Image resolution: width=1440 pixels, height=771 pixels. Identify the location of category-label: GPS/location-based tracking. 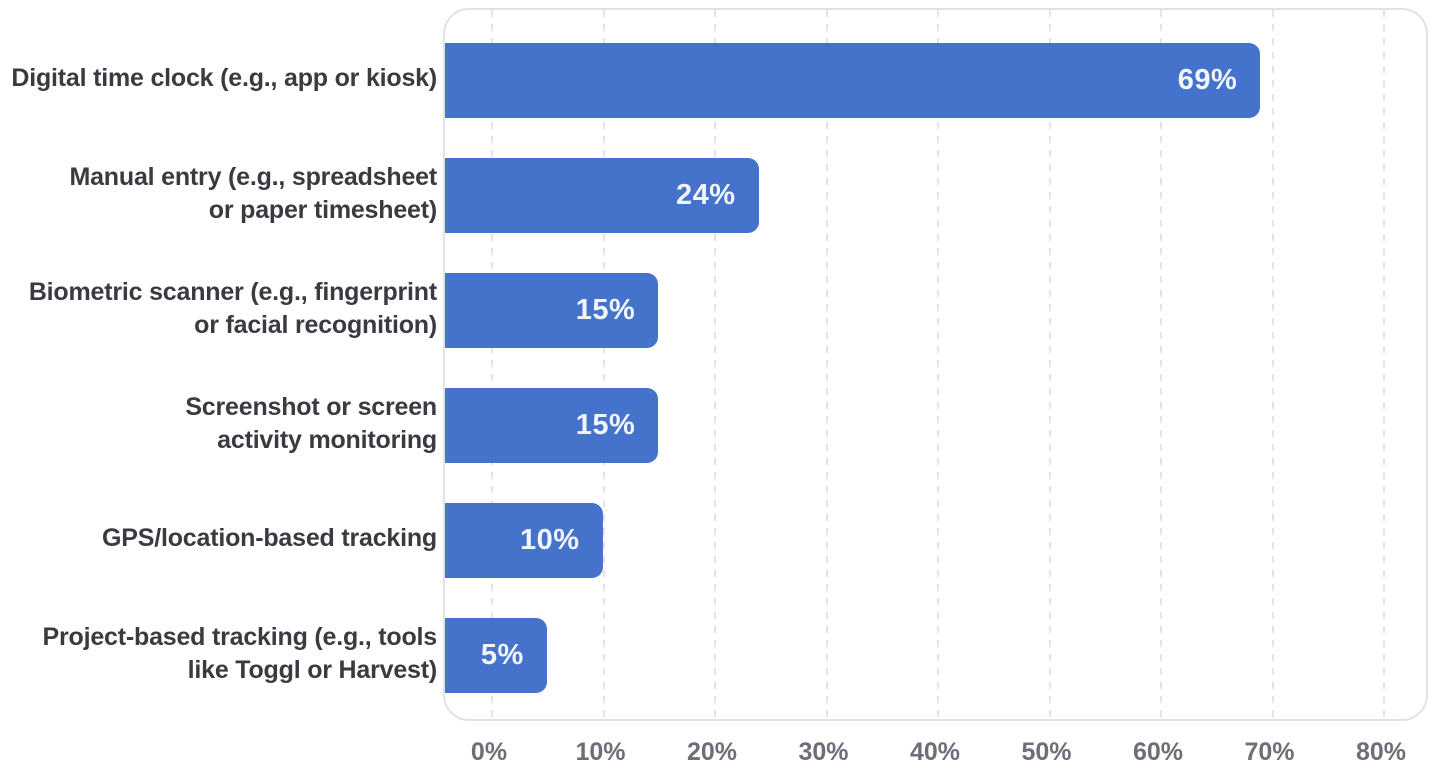
(269, 538).